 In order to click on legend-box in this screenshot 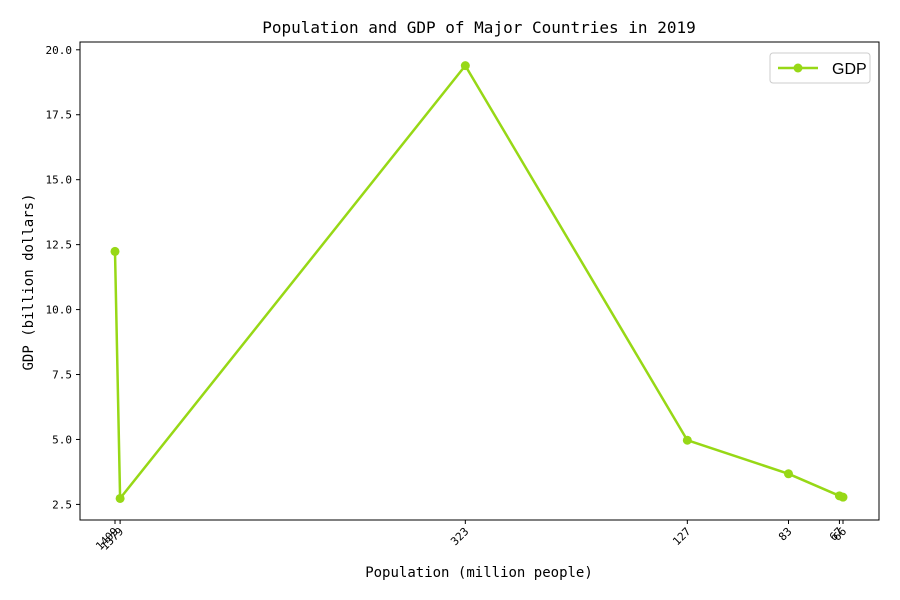, I will do `click(820, 68)`.